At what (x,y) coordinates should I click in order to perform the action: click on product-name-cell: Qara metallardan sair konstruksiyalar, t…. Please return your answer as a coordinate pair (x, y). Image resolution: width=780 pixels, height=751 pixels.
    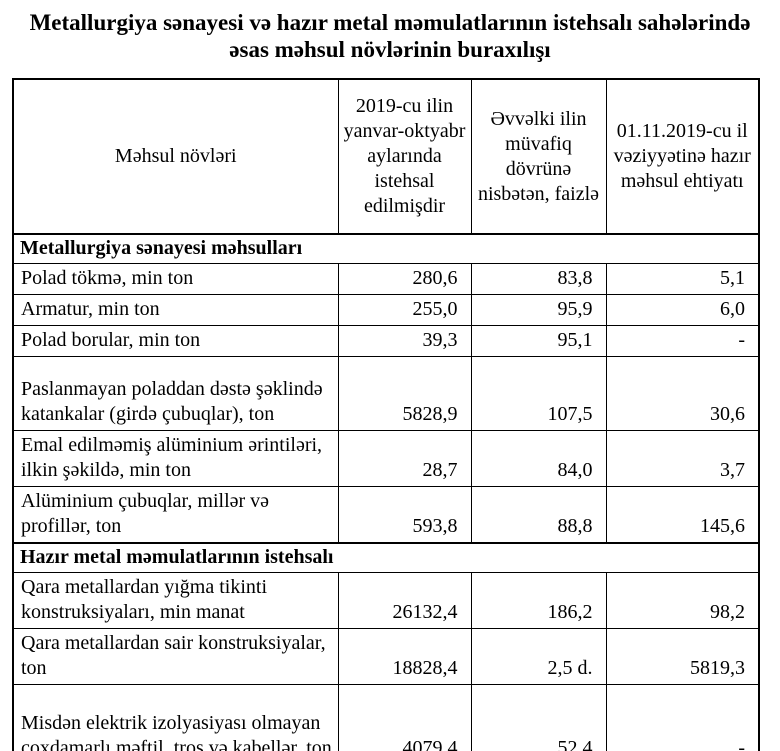
    Looking at the image, I should click on (175, 656).